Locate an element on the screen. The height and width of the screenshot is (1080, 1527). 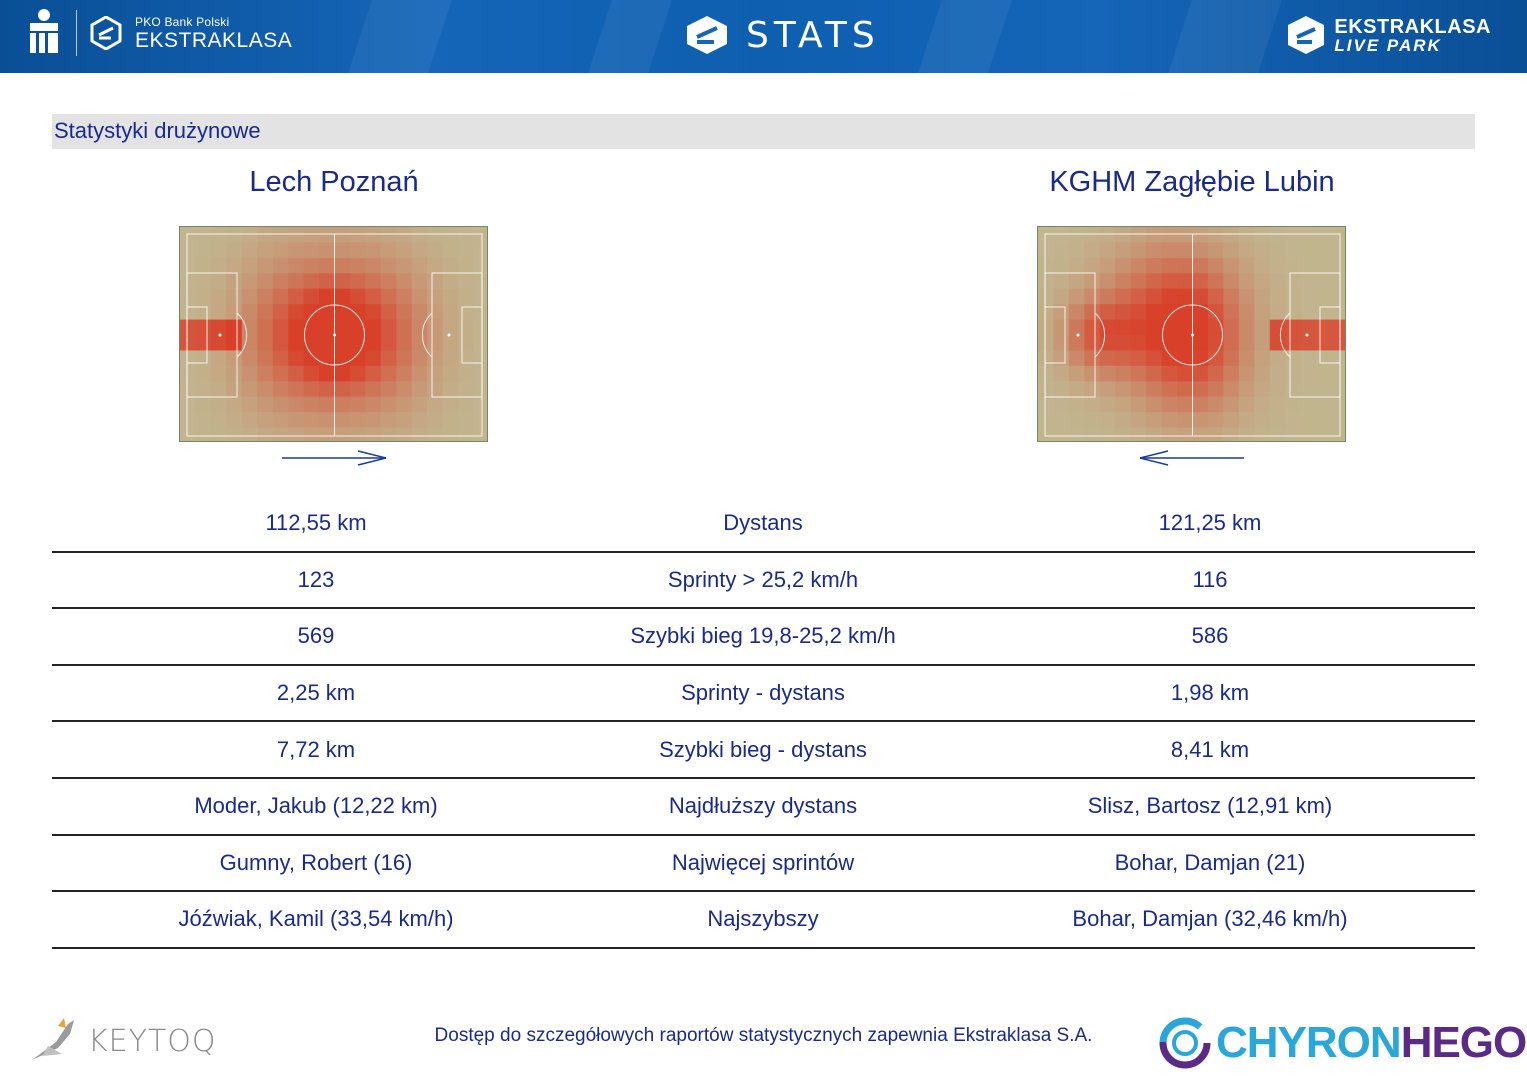
bank-name-small: PKO Bank Polski is located at coordinates (182, 21).